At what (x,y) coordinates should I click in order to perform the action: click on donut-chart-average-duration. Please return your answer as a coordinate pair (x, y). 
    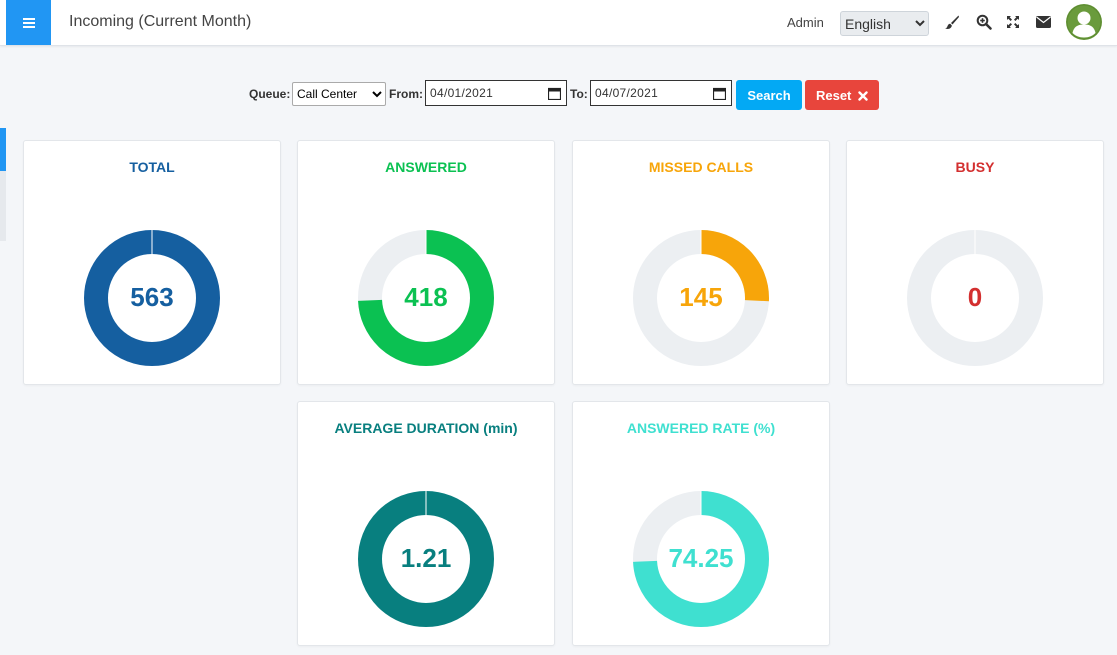
    Looking at the image, I should click on (426, 559).